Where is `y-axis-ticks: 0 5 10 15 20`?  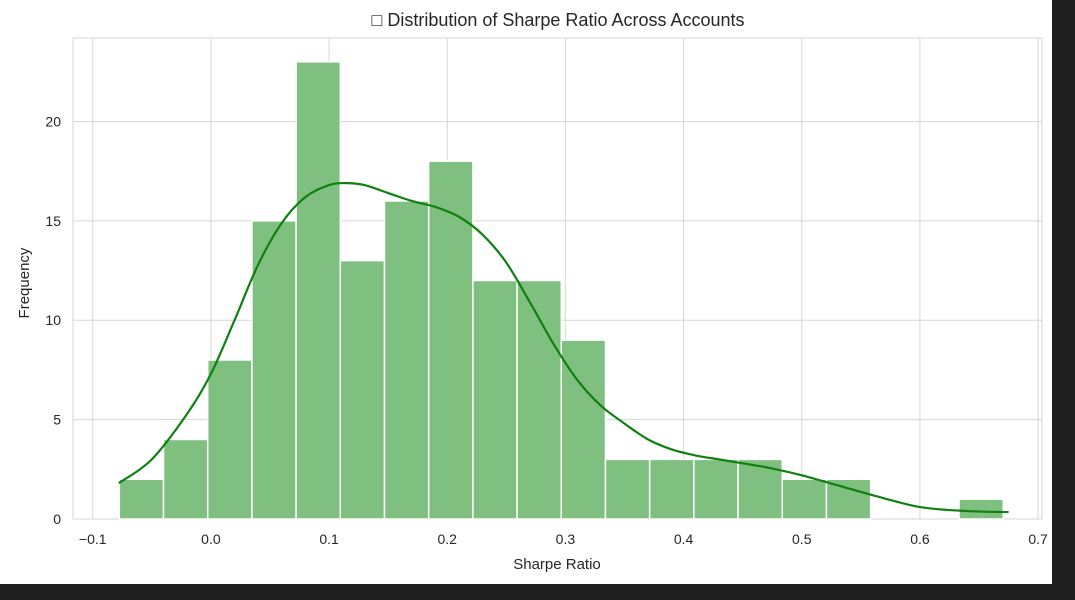 y-axis-ticks: 0 5 10 15 20 is located at coordinates (53, 320).